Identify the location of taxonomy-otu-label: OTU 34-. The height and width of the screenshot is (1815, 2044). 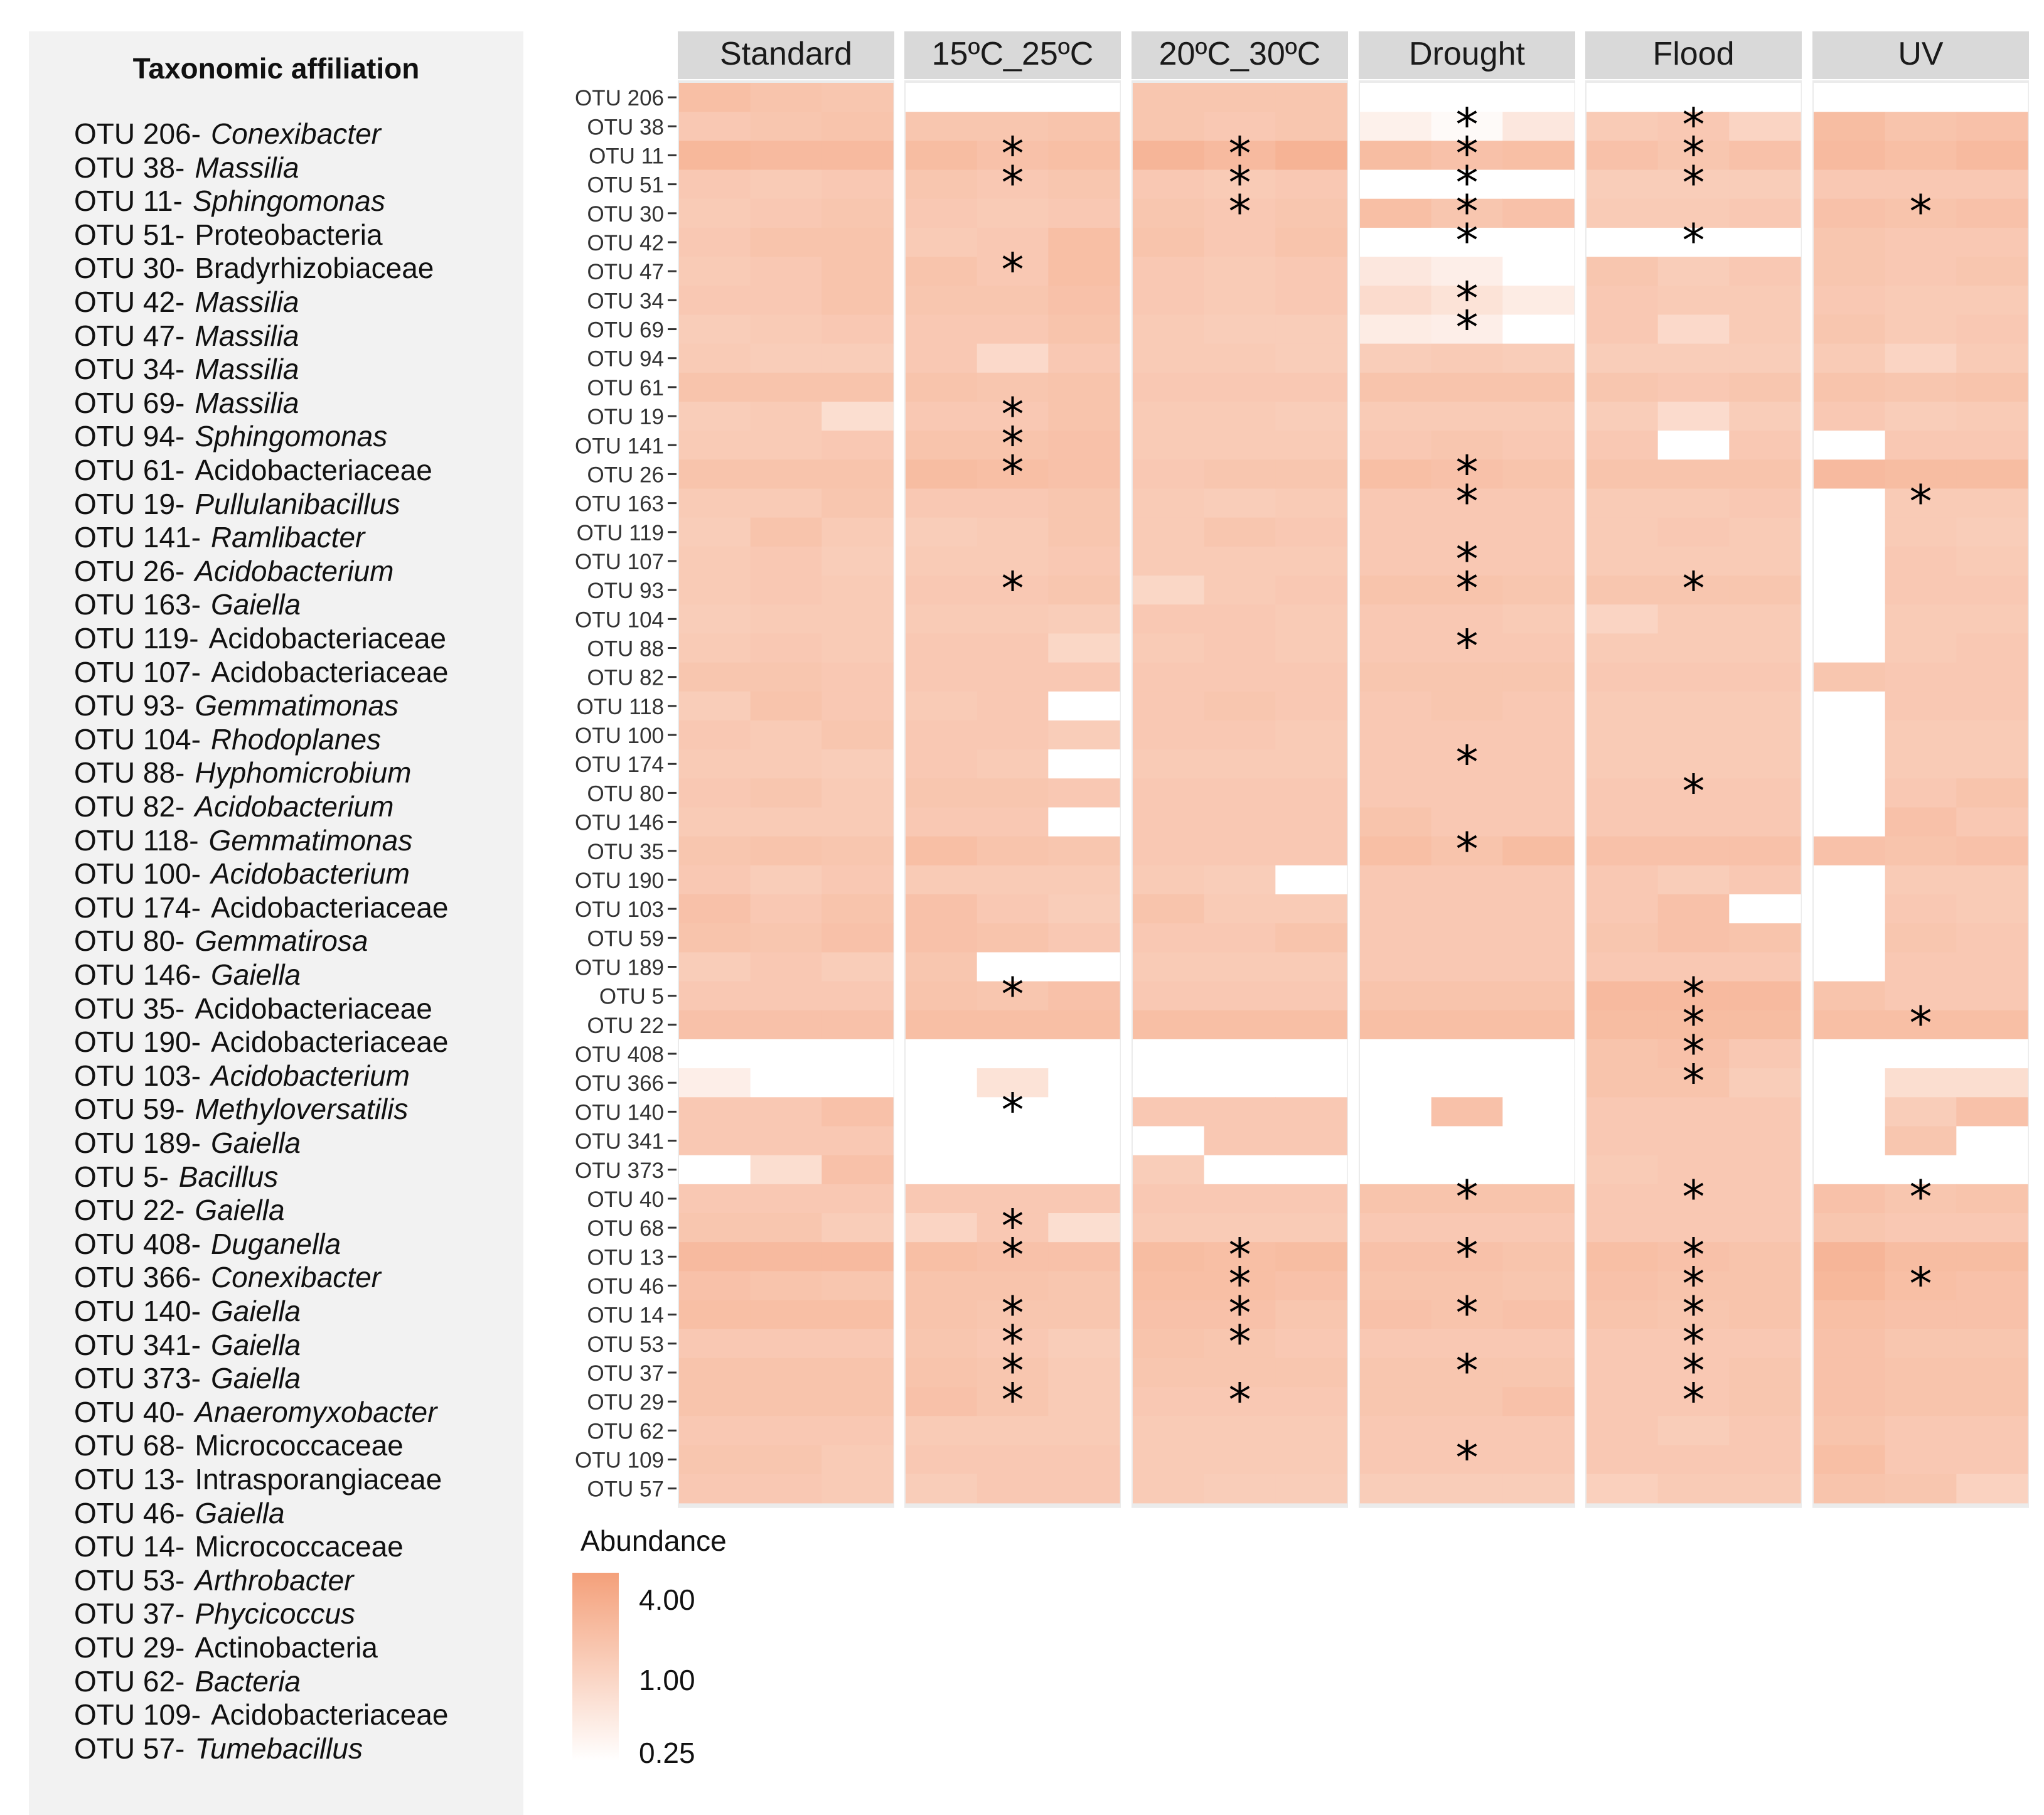
(129, 370).